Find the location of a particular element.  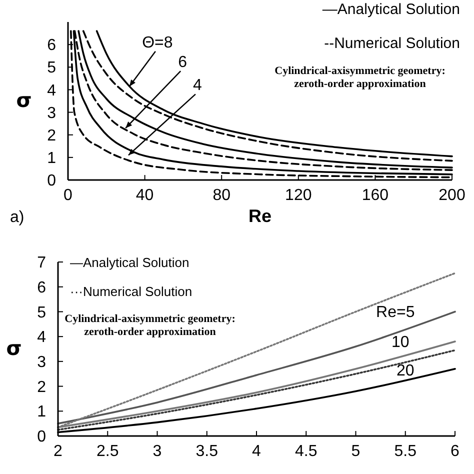

text: a) is located at coordinates (17, 217).